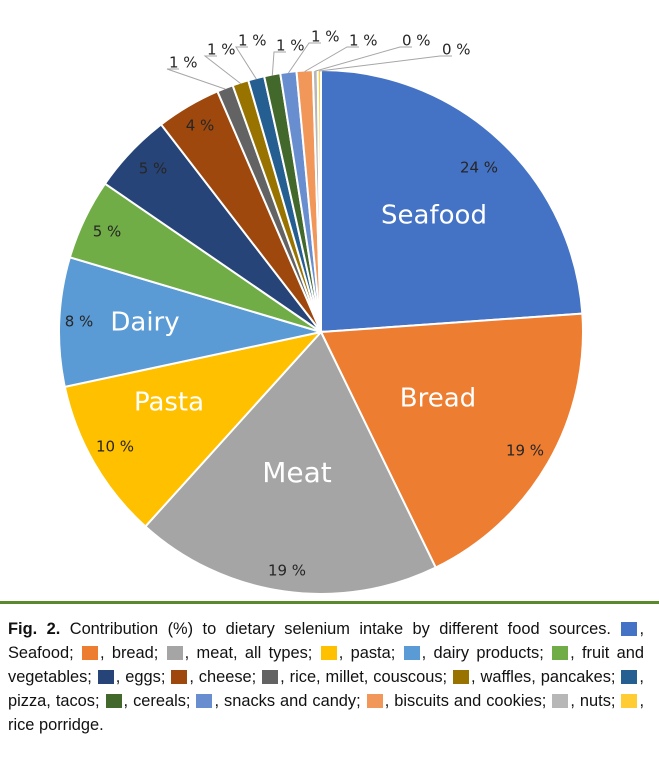 The height and width of the screenshot is (771, 659). I want to click on slice-dairy-products, so click(190, 322).